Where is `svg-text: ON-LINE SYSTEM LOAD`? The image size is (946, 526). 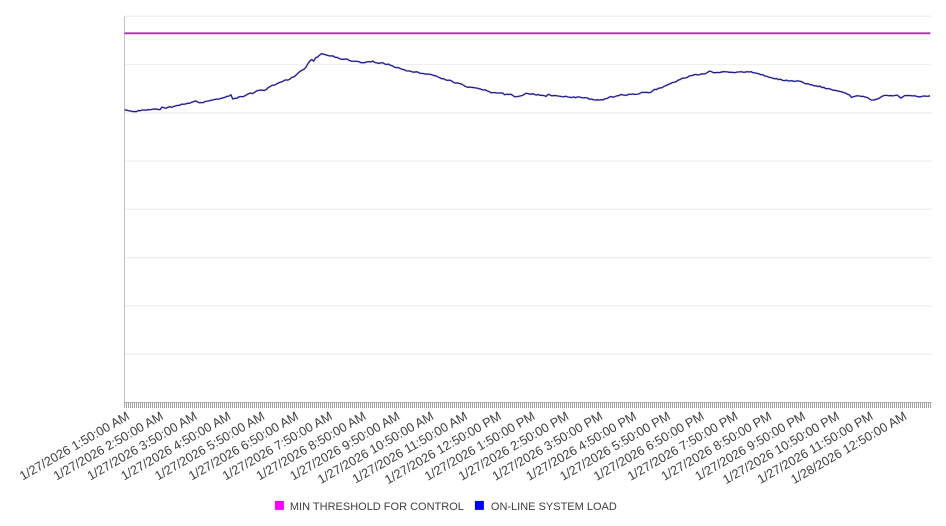
svg-text: ON-LINE SYSTEM LOAD is located at coordinates (554, 507).